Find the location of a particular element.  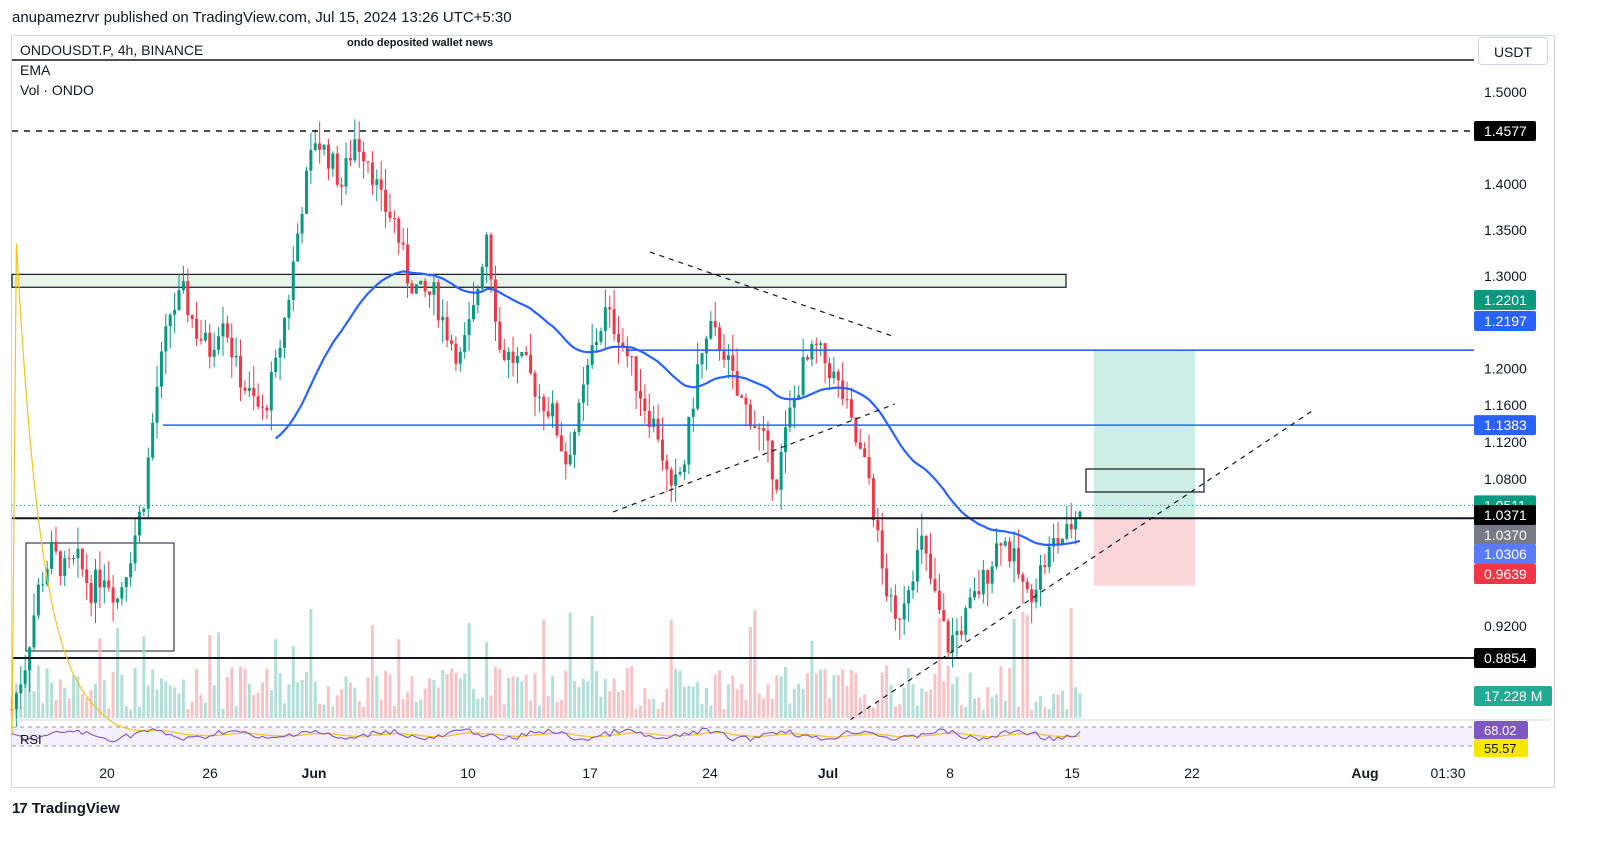

price-tick-label: 1.3000 is located at coordinates (1505, 276).